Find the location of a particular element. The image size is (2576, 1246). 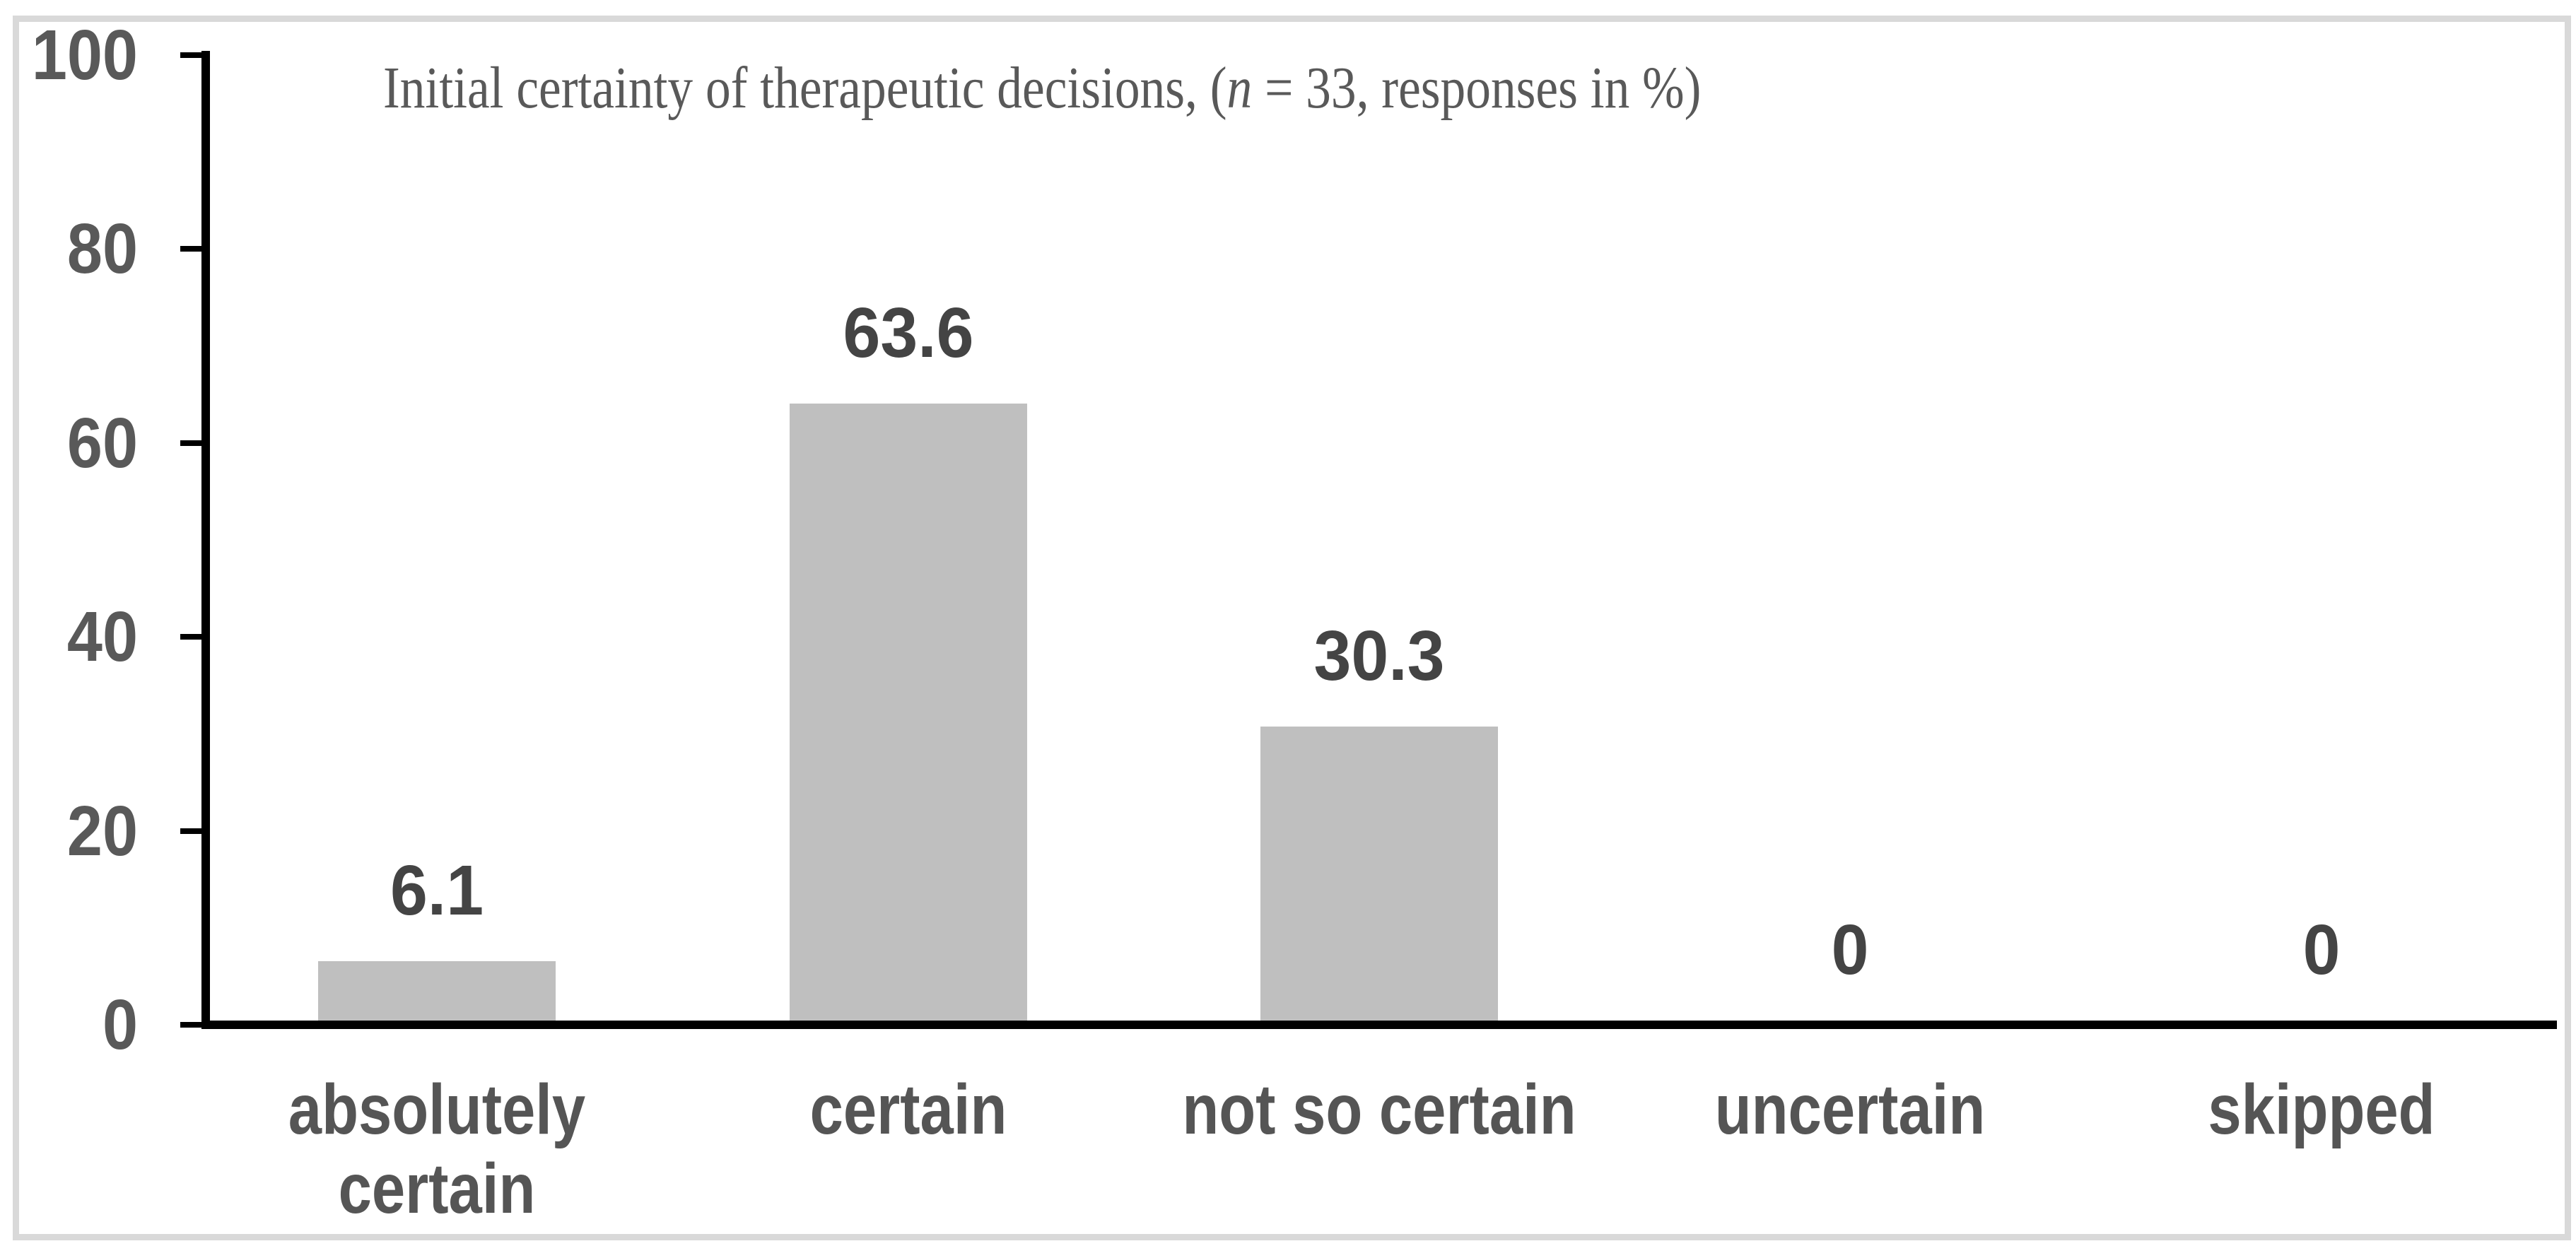

y-axis-tick-label: 20 is located at coordinates (102, 831).